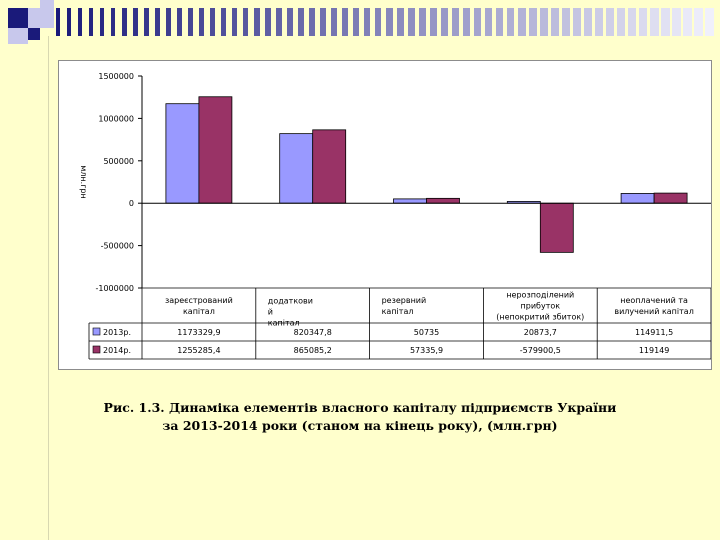 Image resolution: width=720 pixels, height=540 pixels. Describe the element at coordinates (48, 288) in the screenshot. I see `deco-vertical-line` at that location.